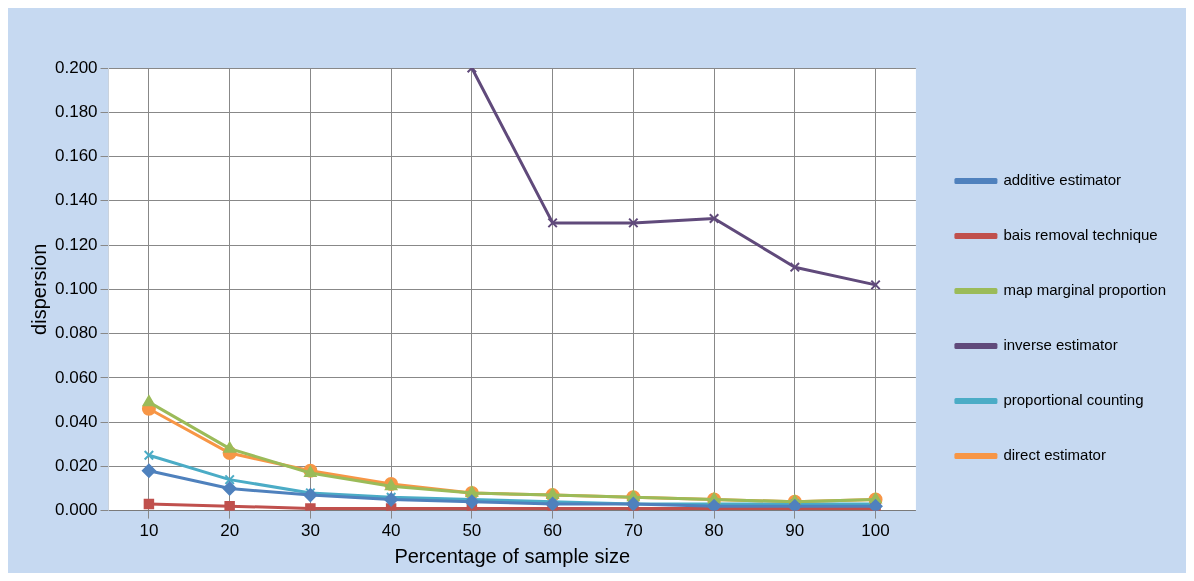 The image size is (1194, 581). Describe the element at coordinates (76, 510) in the screenshot. I see `y-tick-label: 0.000` at that location.